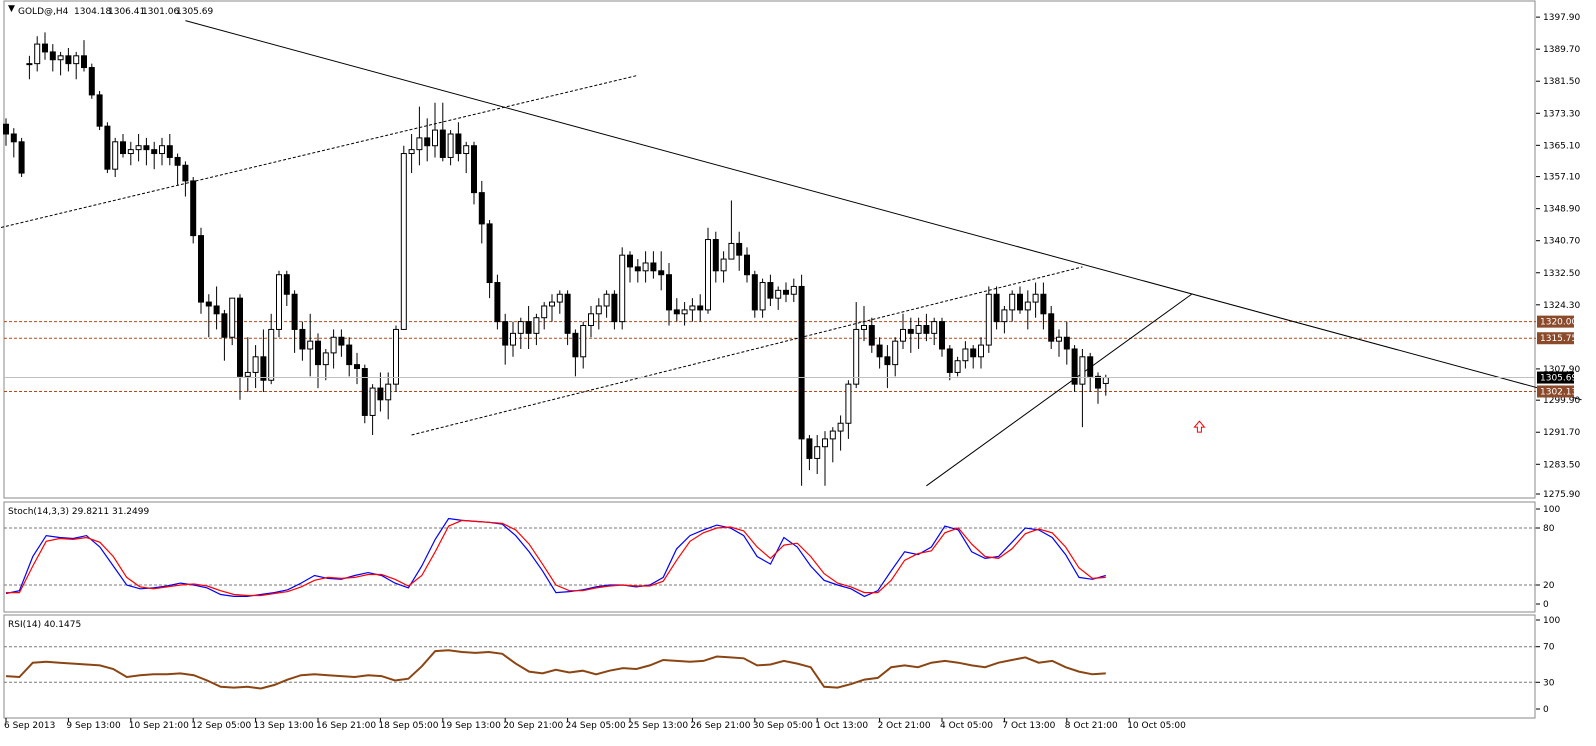  What do you see at coordinates (1028, 726) in the screenshot?
I see `time-tick-label: 7 Oct 13:00` at bounding box center [1028, 726].